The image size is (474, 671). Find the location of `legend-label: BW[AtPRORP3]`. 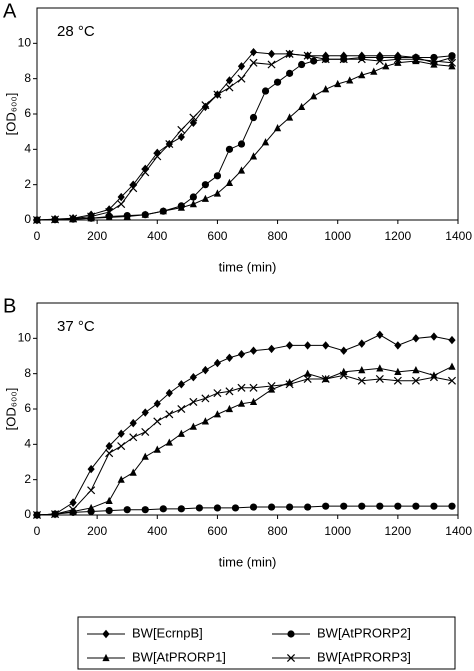

legend-label: BW[AtPRORP3] is located at coordinates (364, 656).